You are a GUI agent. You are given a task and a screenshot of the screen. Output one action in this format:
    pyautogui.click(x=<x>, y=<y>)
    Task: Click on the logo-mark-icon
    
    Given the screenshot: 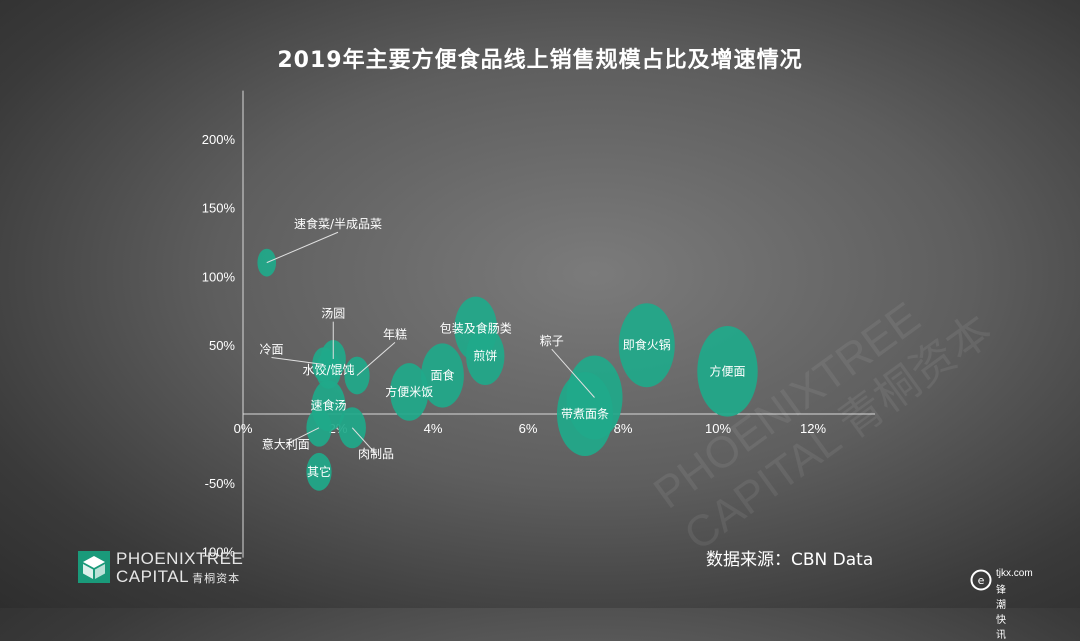 What is the action you would take?
    pyautogui.click(x=94, y=567)
    